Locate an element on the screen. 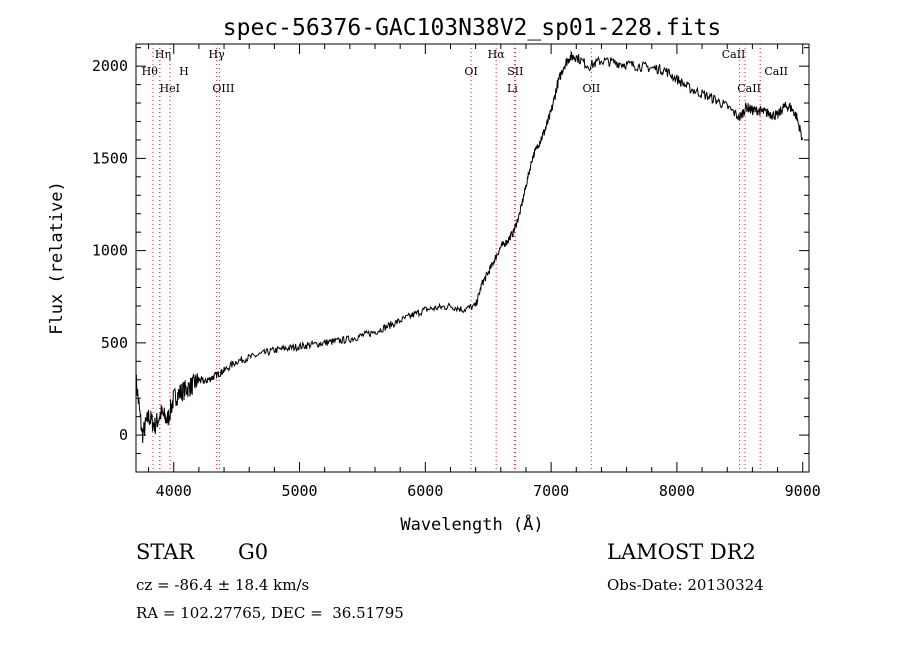 This screenshot has height=650, width=900. coordinates-text: RA = 102.27765, DEC = 36.51795 is located at coordinates (270, 613).